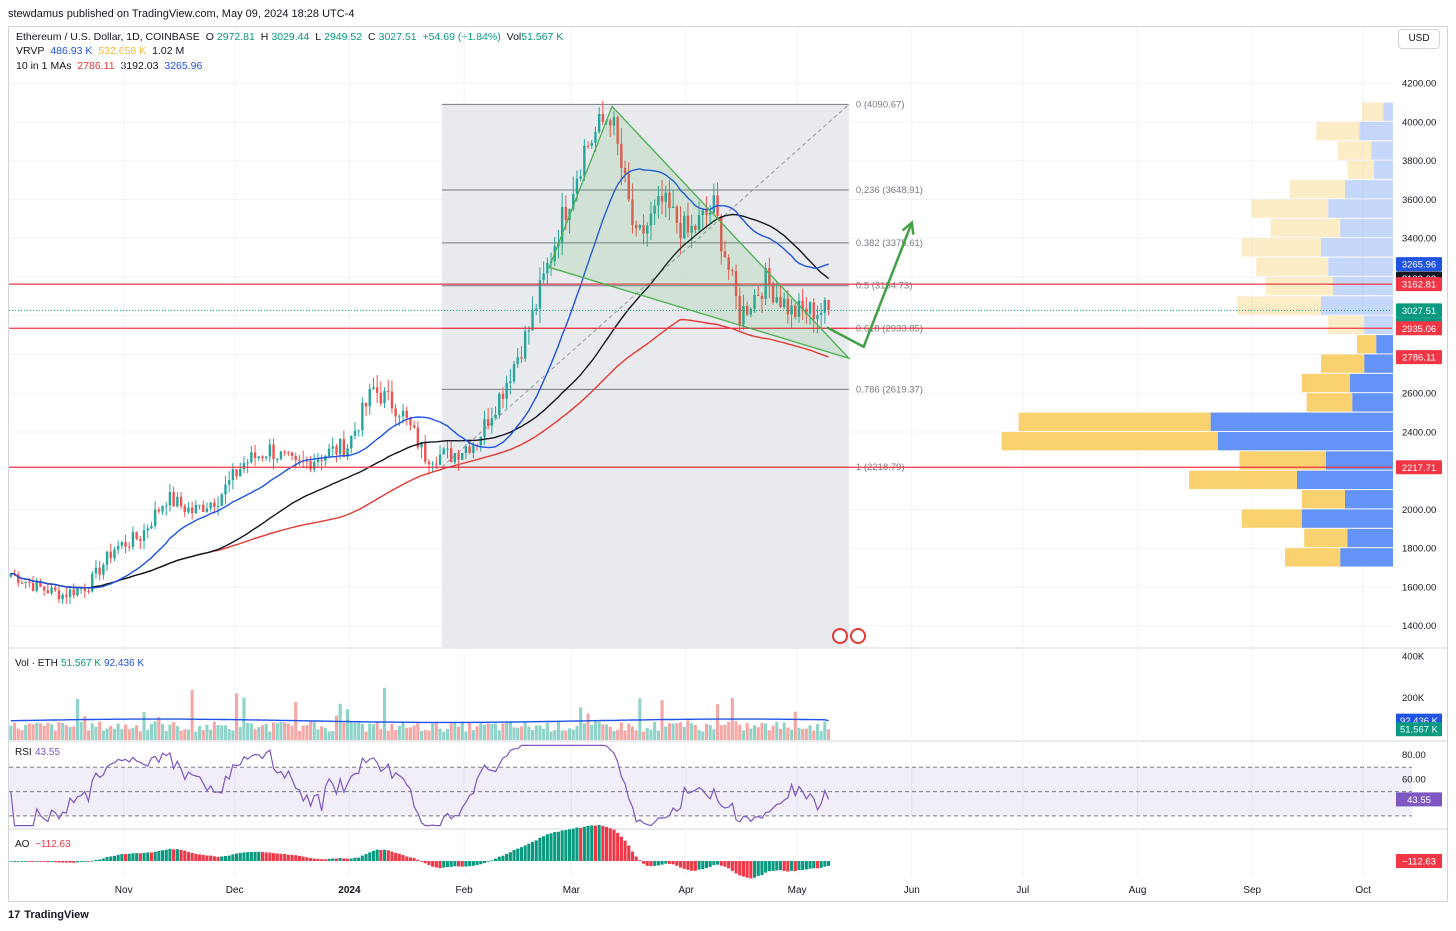 The width and height of the screenshot is (1456, 931). What do you see at coordinates (1419, 358) in the screenshot?
I see `price-tag-text: 2786.11` at bounding box center [1419, 358].